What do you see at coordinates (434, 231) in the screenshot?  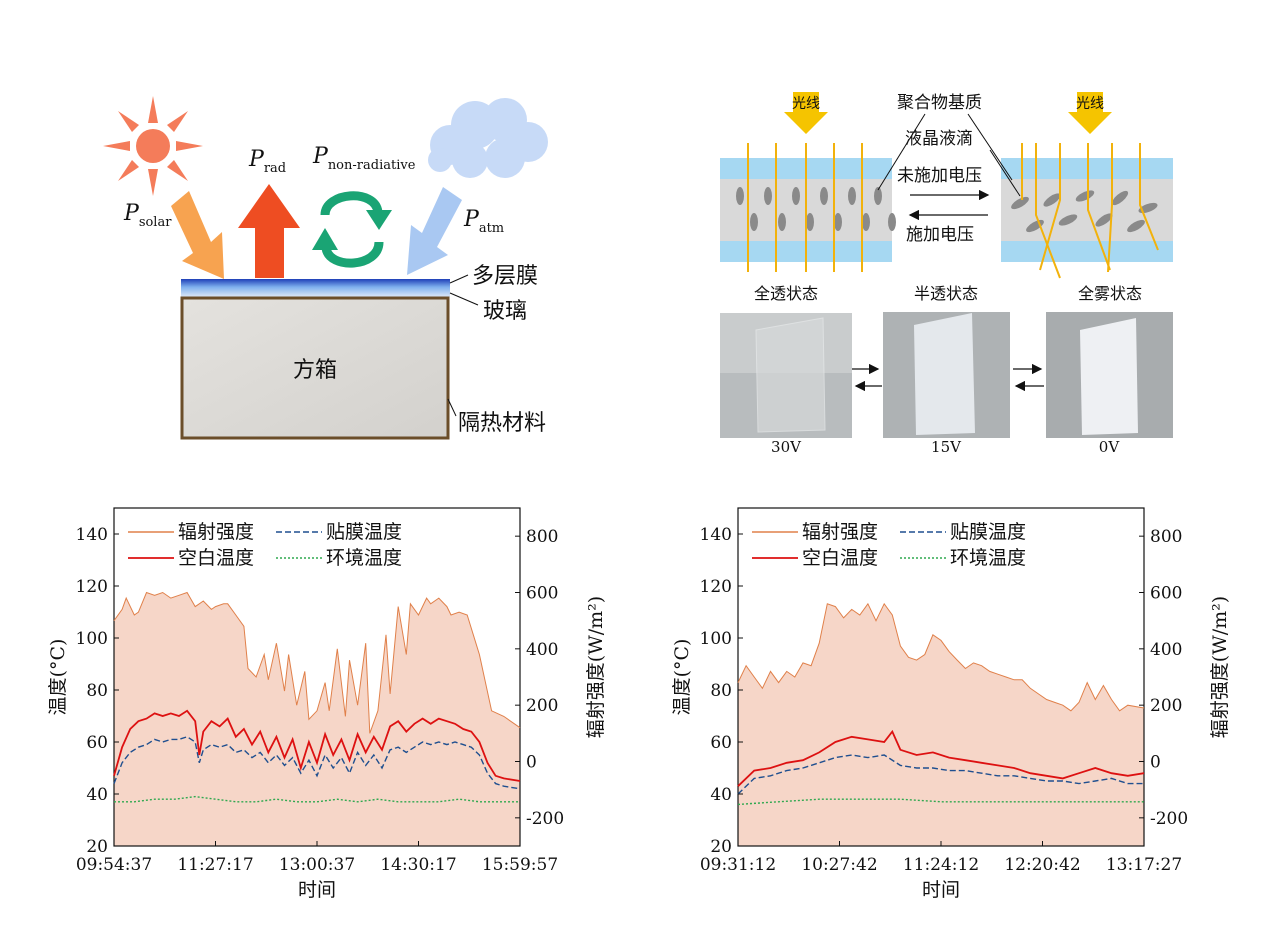 I see `atmospheric-arrow-icon` at bounding box center [434, 231].